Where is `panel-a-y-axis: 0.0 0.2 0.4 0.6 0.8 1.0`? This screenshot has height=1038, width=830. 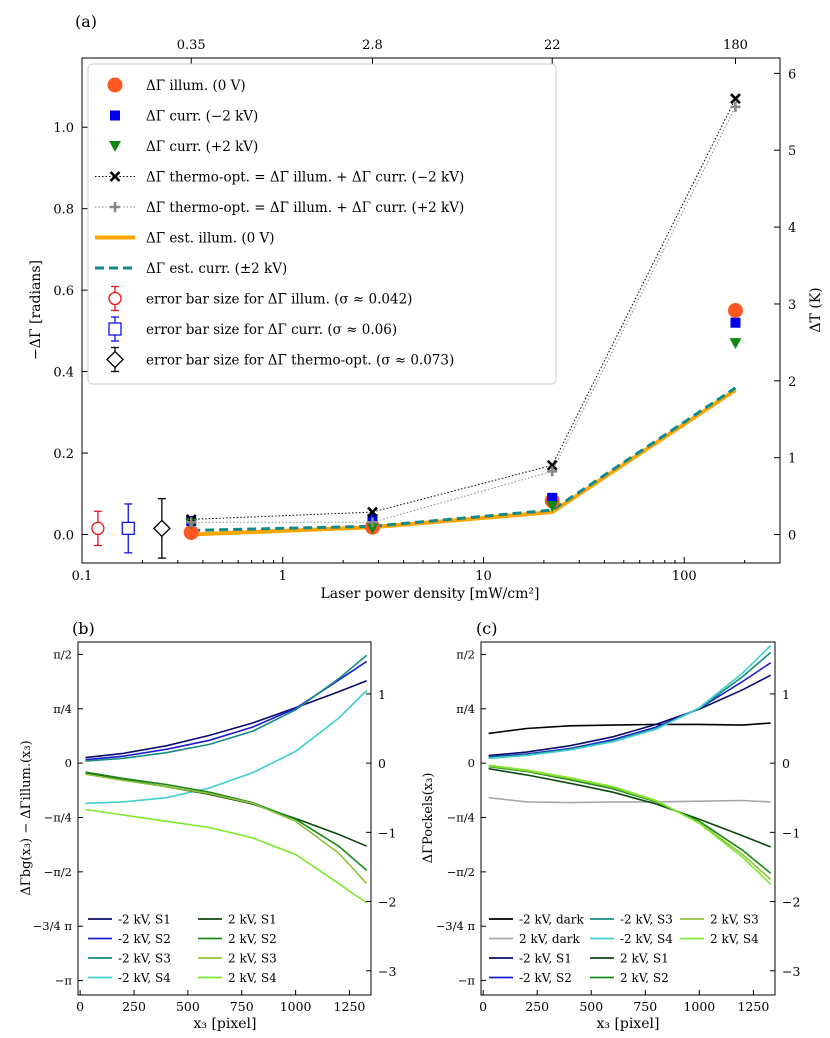
panel-a-y-axis: 0.0 0.2 0.4 0.6 0.8 1.0 is located at coordinates (70, 332).